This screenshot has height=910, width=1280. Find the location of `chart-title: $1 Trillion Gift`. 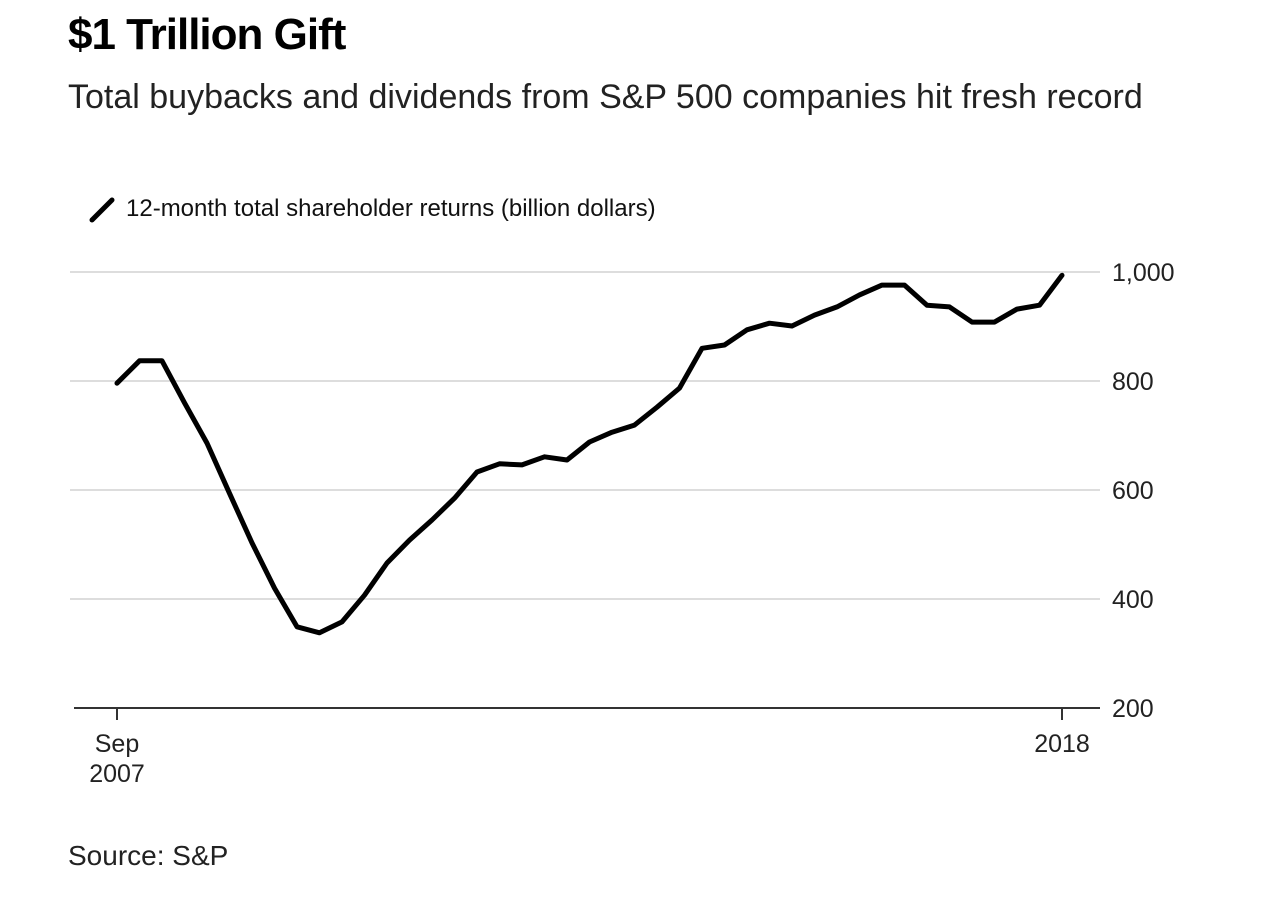

chart-title: $1 Trillion Gift is located at coordinates (207, 34).